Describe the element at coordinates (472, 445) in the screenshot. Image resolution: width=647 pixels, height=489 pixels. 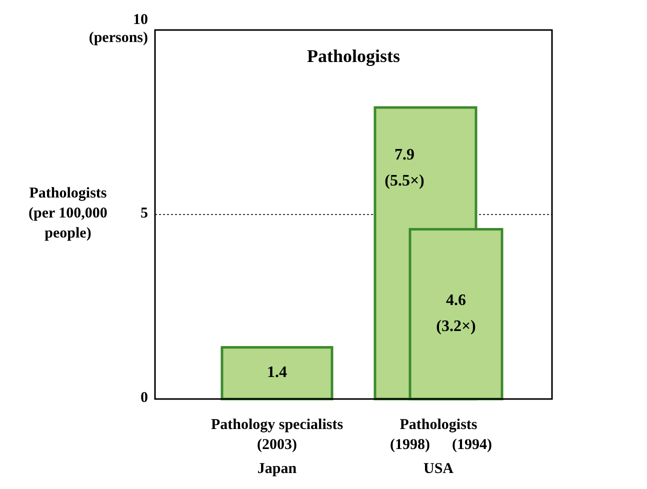
I see `x-tick-label: (1994)` at that location.